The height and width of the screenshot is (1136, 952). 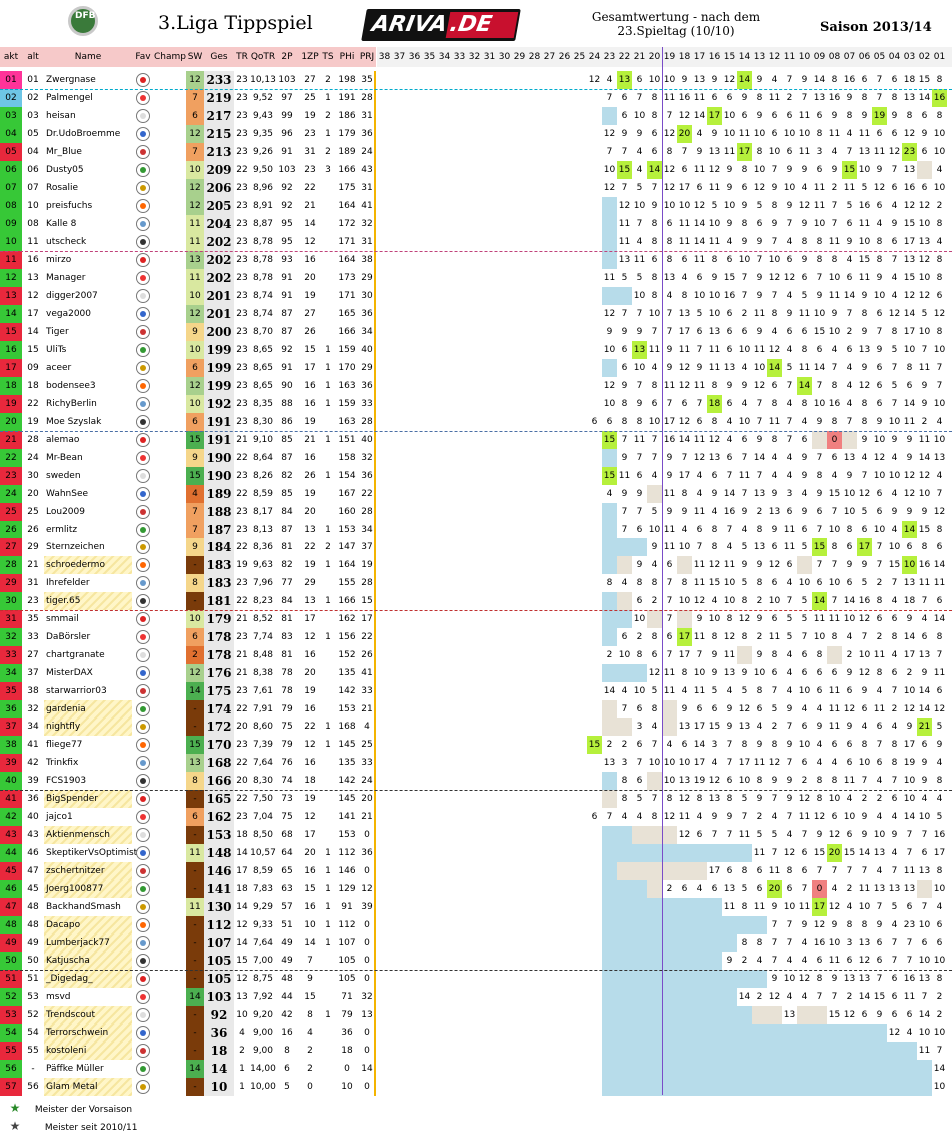 I want to click on player-name: msvd, so click(x=88, y=996).